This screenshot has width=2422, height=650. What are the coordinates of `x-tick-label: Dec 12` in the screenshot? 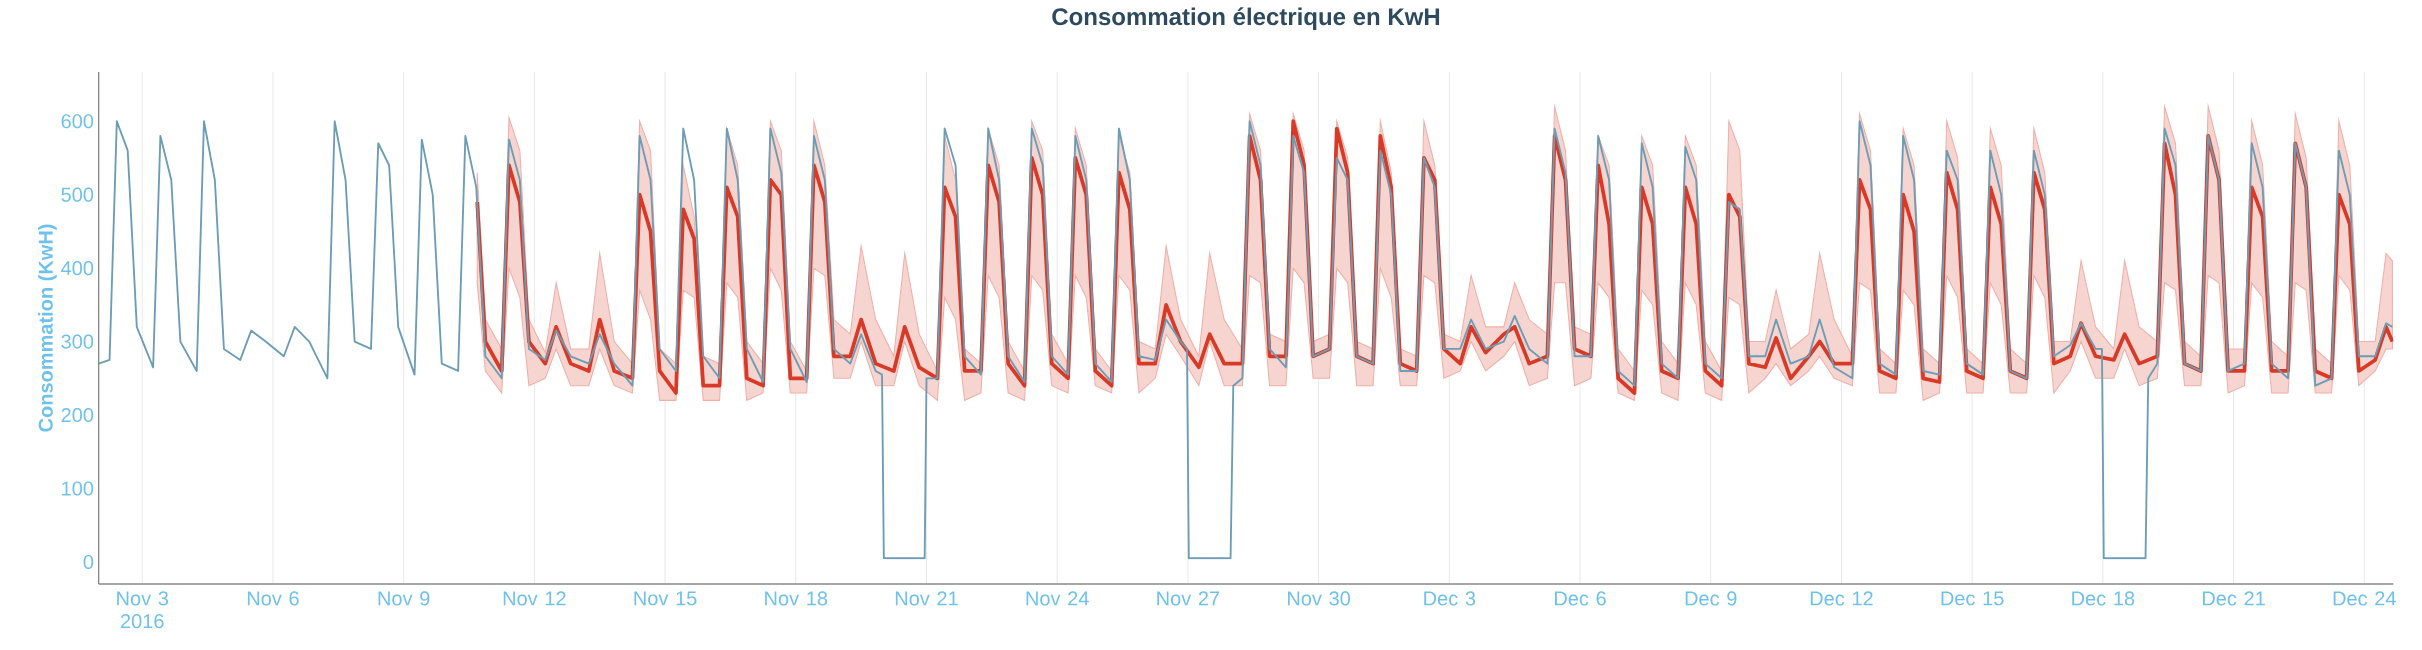 It's located at (1841, 598).